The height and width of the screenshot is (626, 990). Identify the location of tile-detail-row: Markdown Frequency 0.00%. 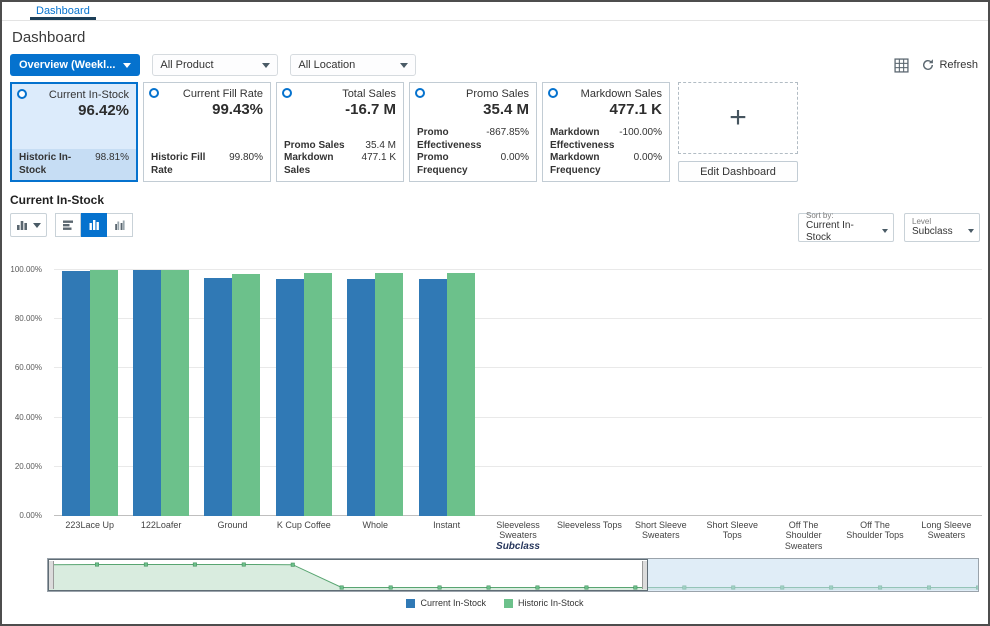
(606, 164).